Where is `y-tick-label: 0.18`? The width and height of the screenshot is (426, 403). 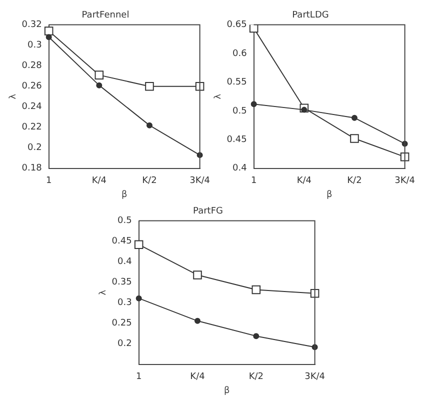 y-tick-label: 0.18 is located at coordinates (32, 169).